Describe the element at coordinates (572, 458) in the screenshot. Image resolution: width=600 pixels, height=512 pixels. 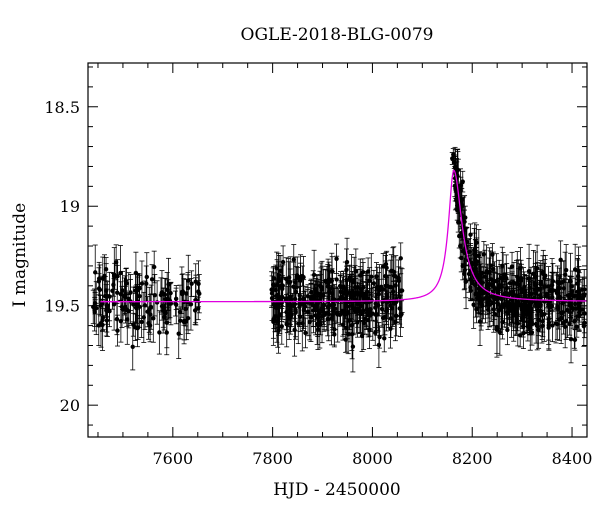
I see `x-tick-label: 8400` at that location.